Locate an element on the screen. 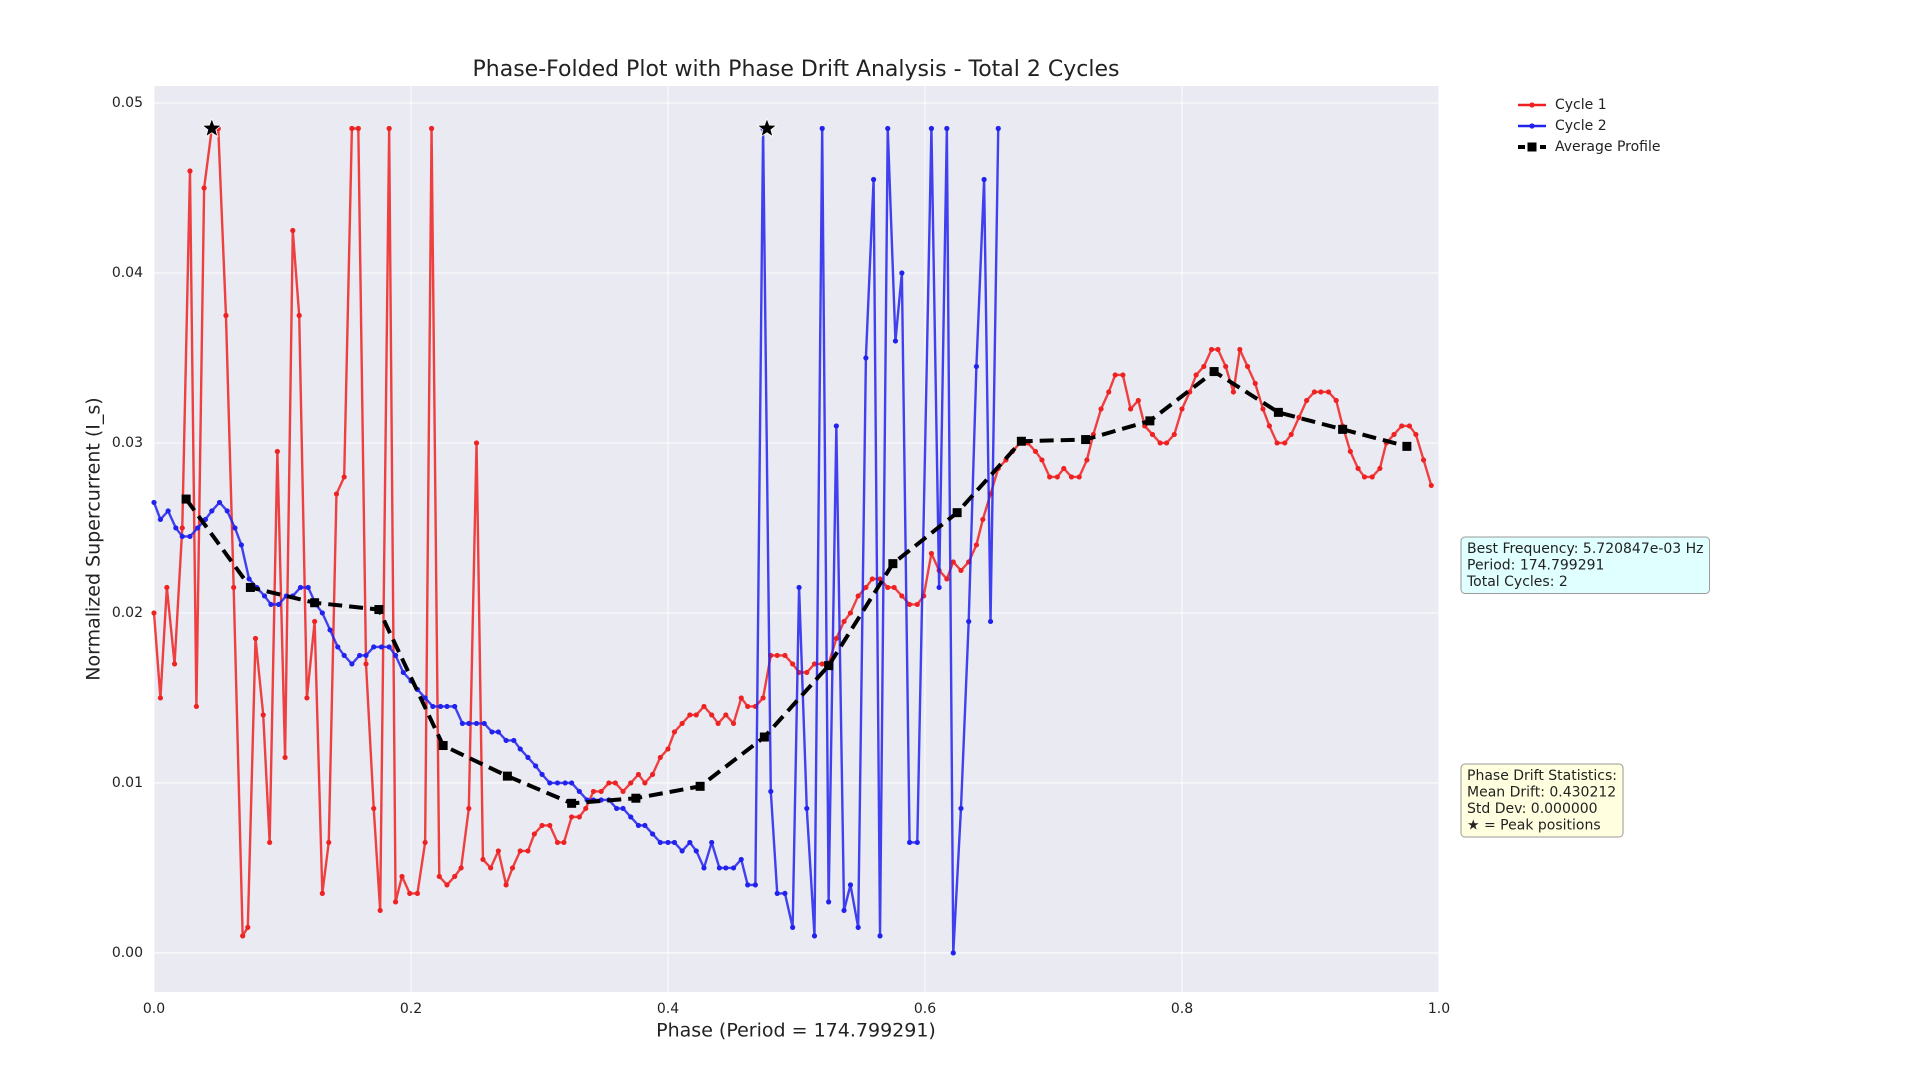 The image size is (1920, 1080). x-tick-label: 0.6 is located at coordinates (925, 1009).